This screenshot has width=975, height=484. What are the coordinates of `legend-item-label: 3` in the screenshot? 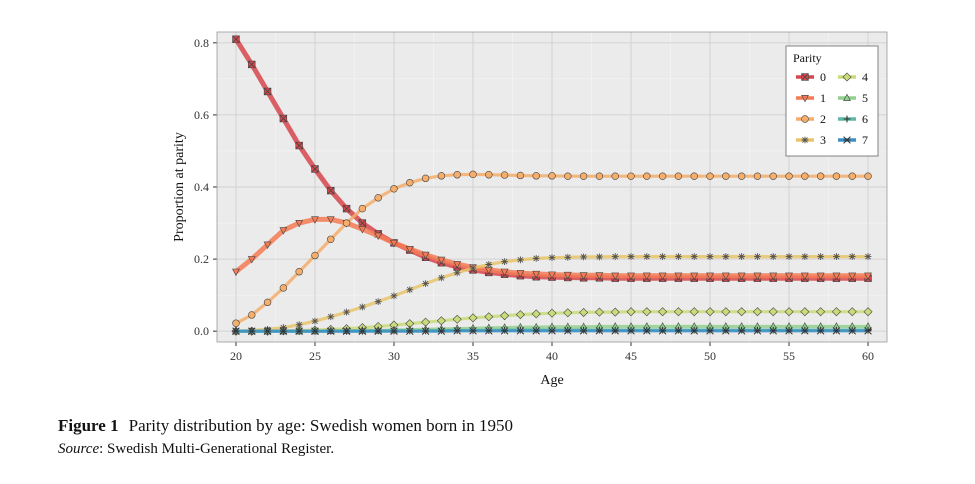 It's located at (823, 140).